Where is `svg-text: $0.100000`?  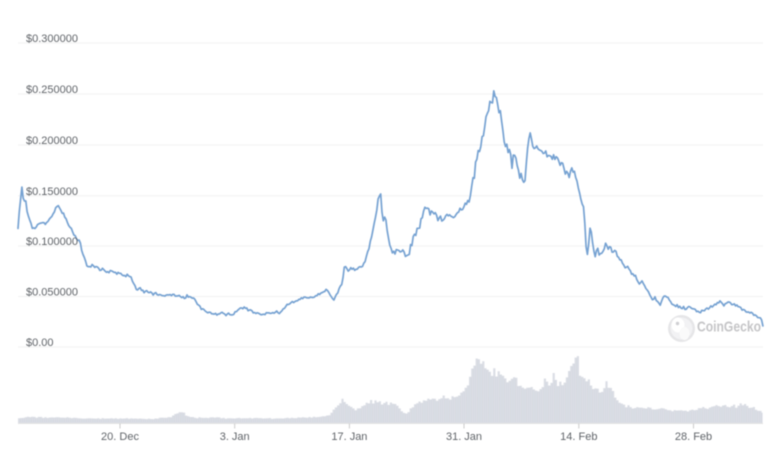
svg-text: $0.100000 is located at coordinates (52, 242).